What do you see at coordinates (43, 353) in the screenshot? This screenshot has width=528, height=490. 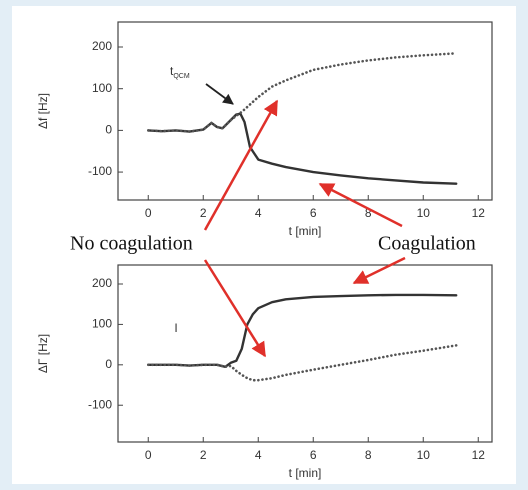 I see `y-axis-label: ΔΓ [Hz]` at bounding box center [43, 353].